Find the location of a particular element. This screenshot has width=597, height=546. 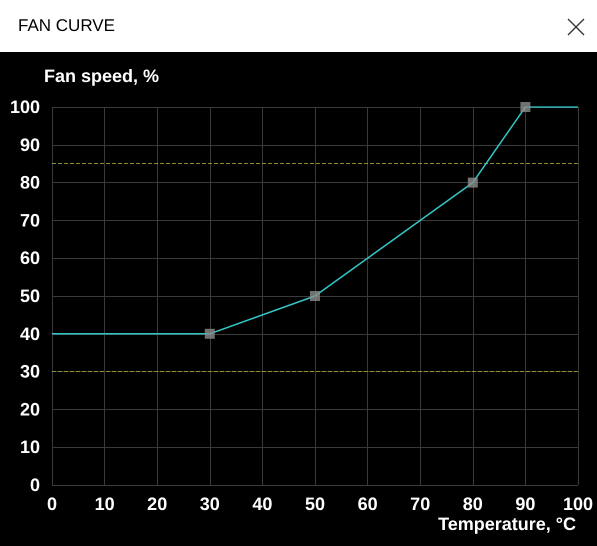

x-tick-label: 70 is located at coordinates (420, 504).